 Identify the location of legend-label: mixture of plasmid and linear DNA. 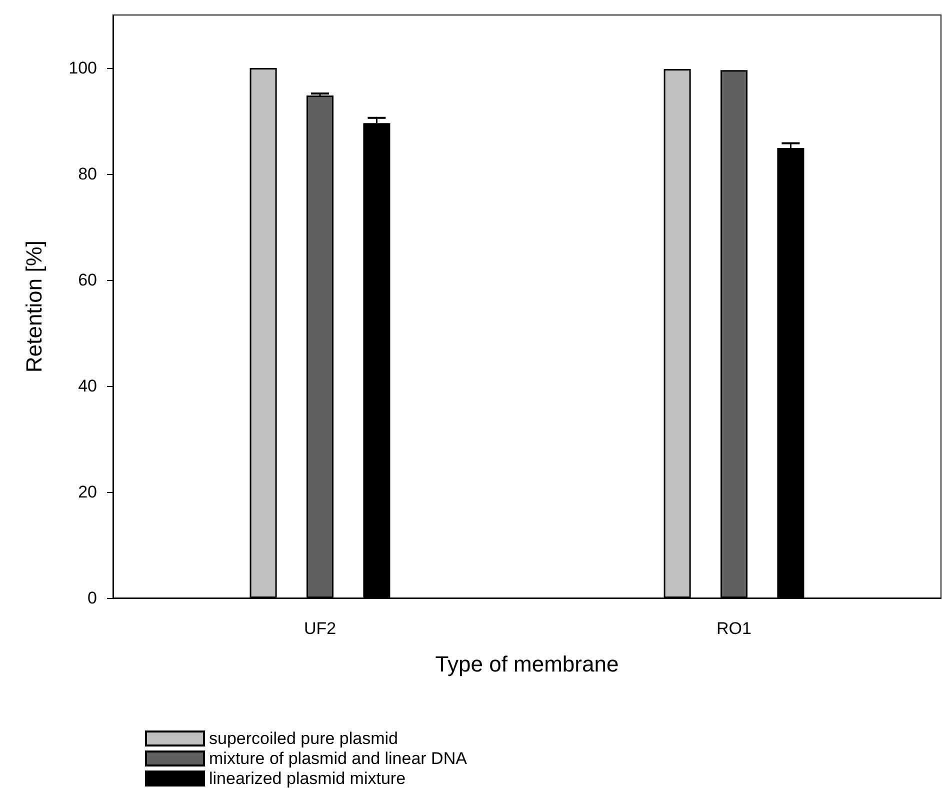
(338, 758).